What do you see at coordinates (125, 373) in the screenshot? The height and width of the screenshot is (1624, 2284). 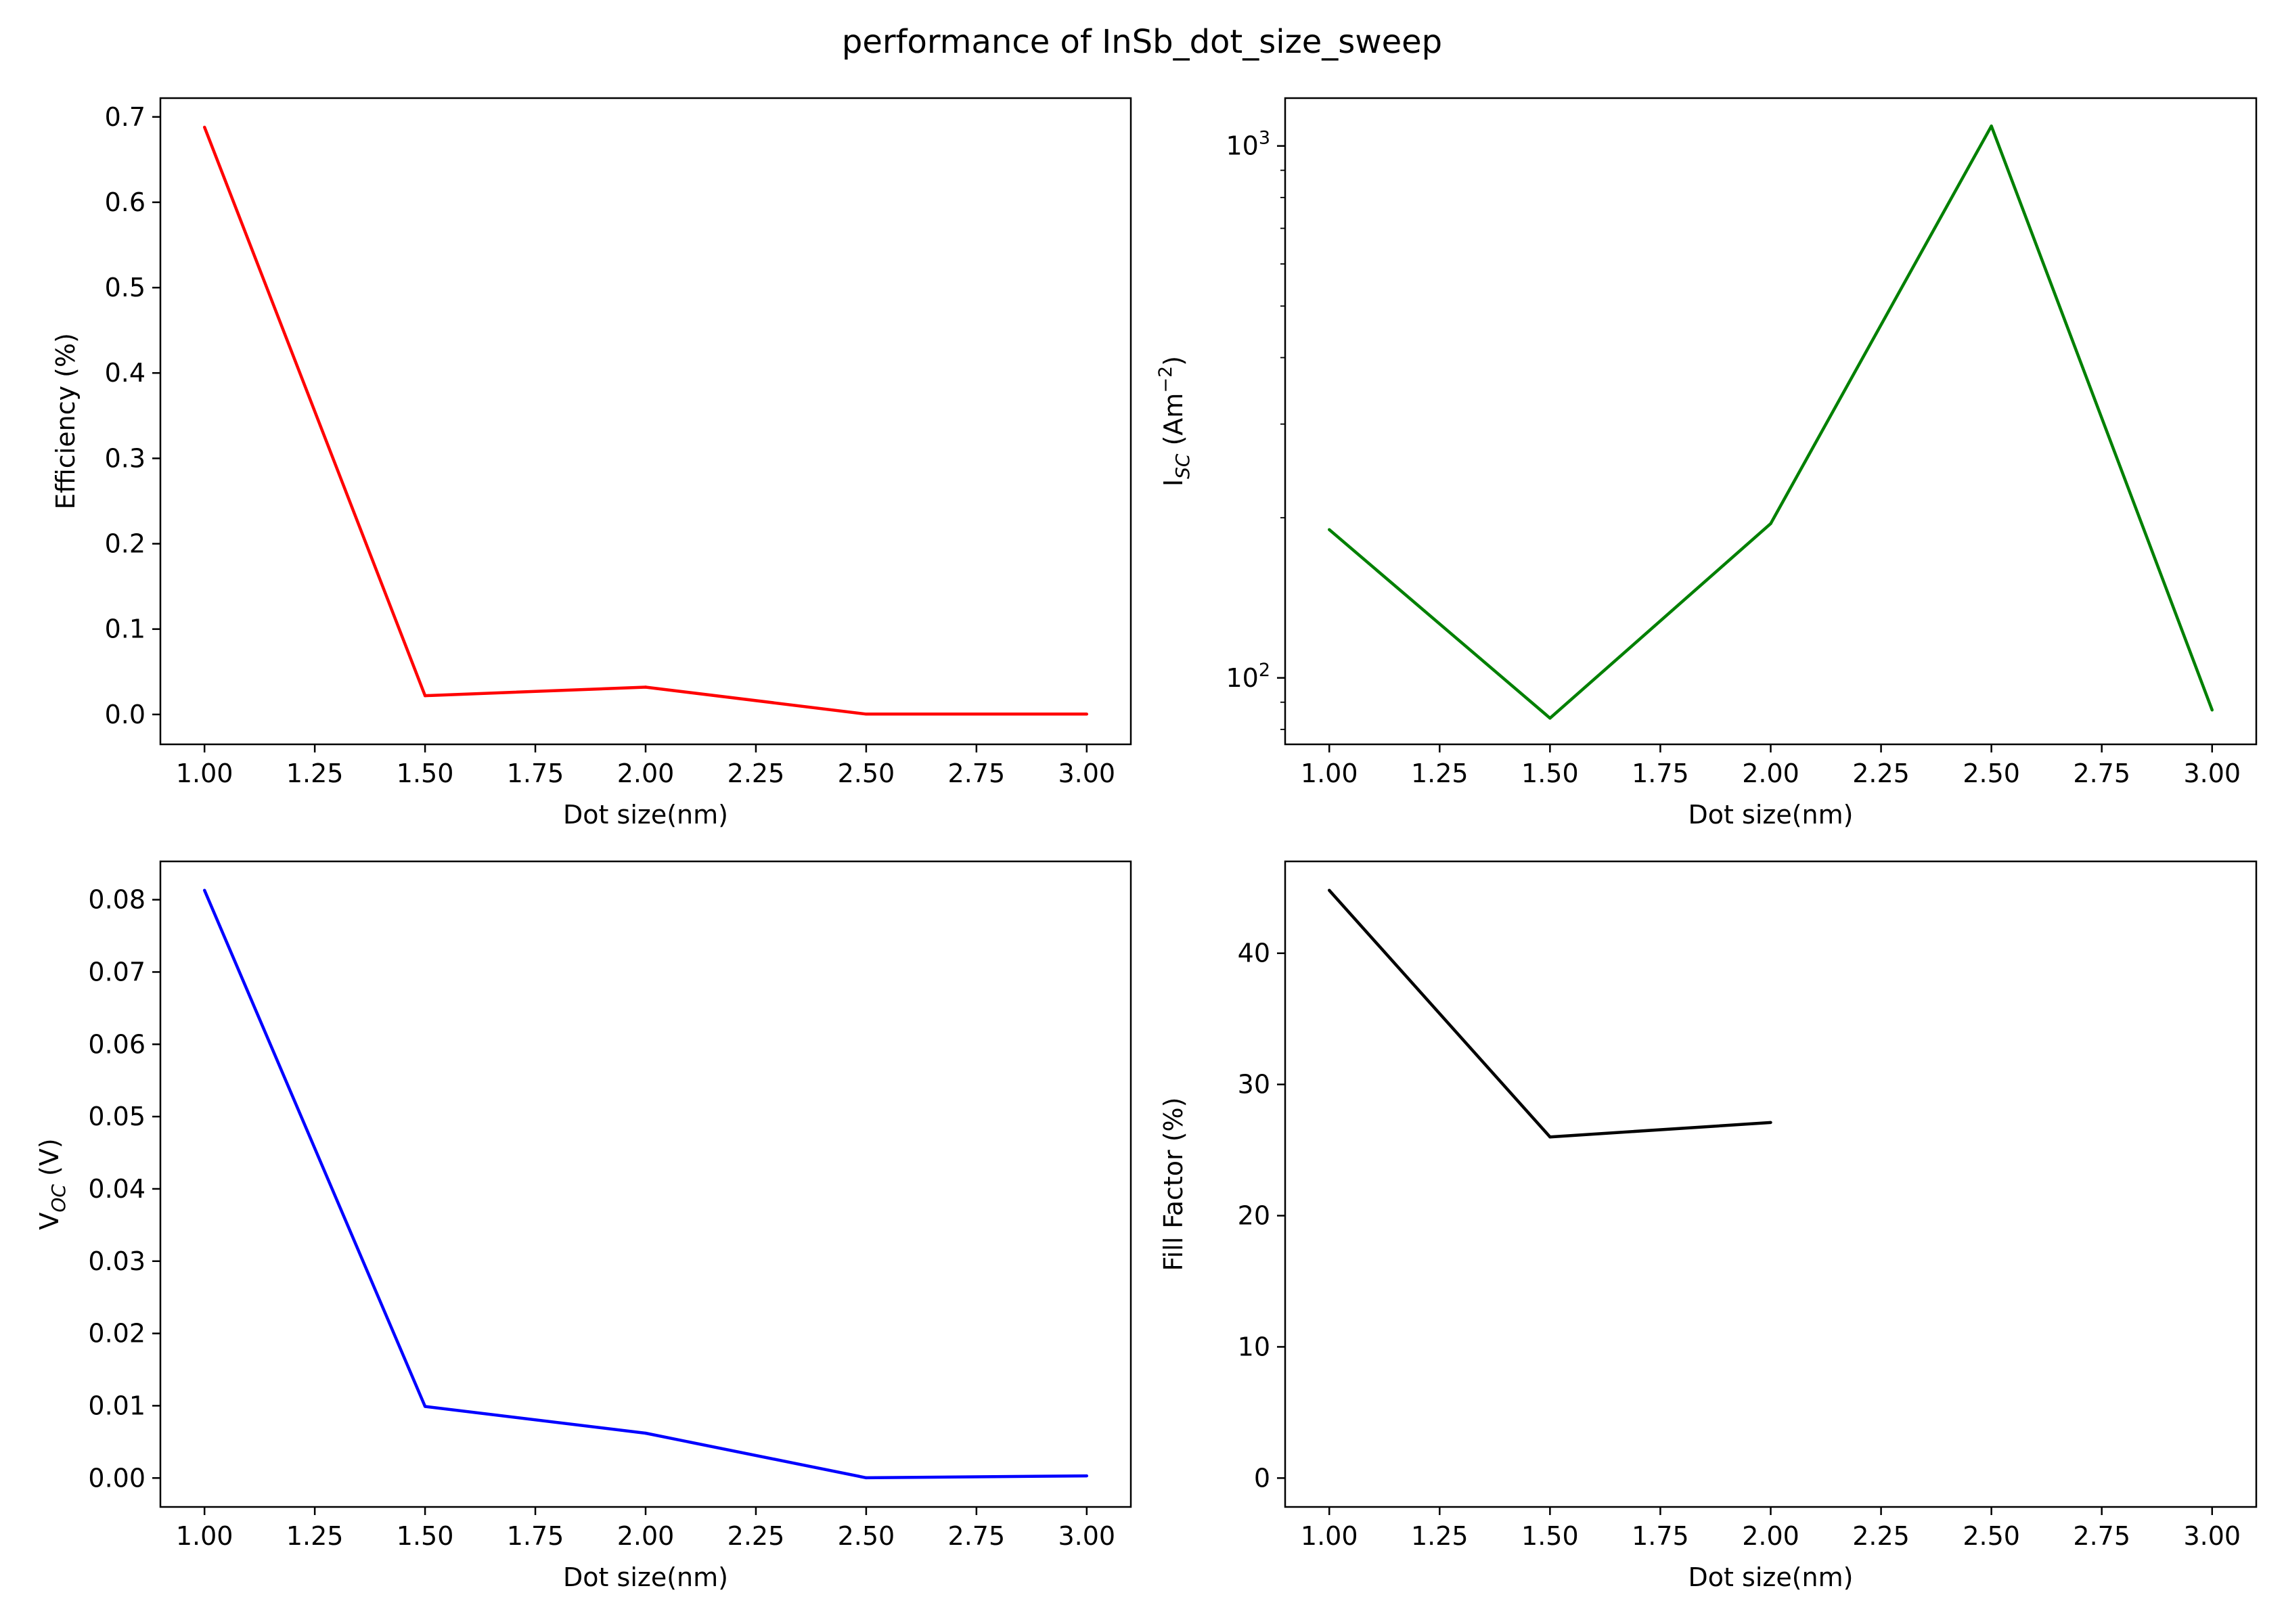 I see `y-tick-label: 0.4` at bounding box center [125, 373].